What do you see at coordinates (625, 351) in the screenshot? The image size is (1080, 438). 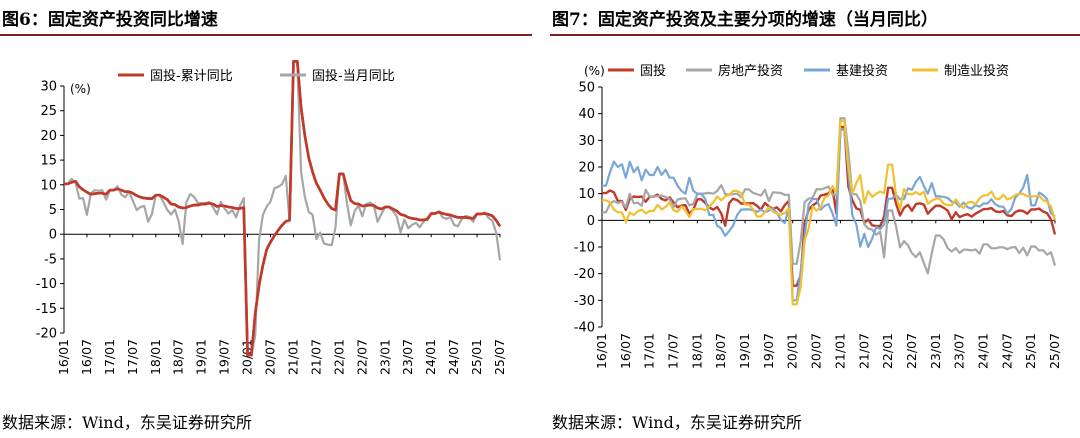 I see `right-x-tick-label: 16/07` at bounding box center [625, 351].